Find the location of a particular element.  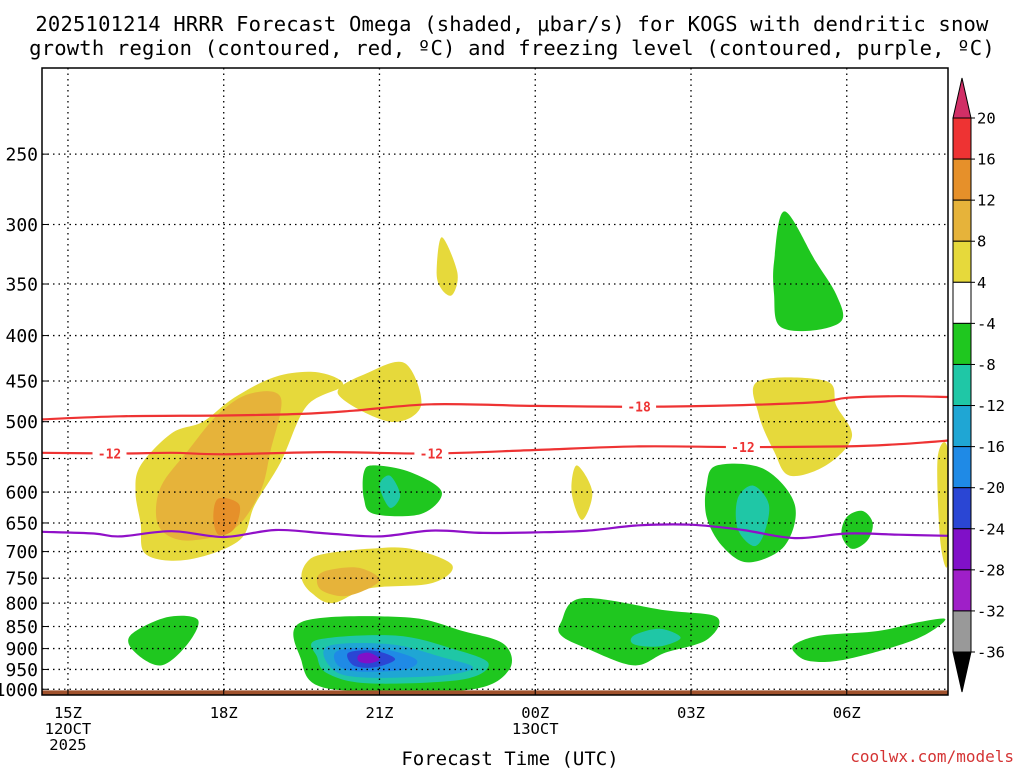

contour-label-bg--12-0 is located at coordinates (109, 453).